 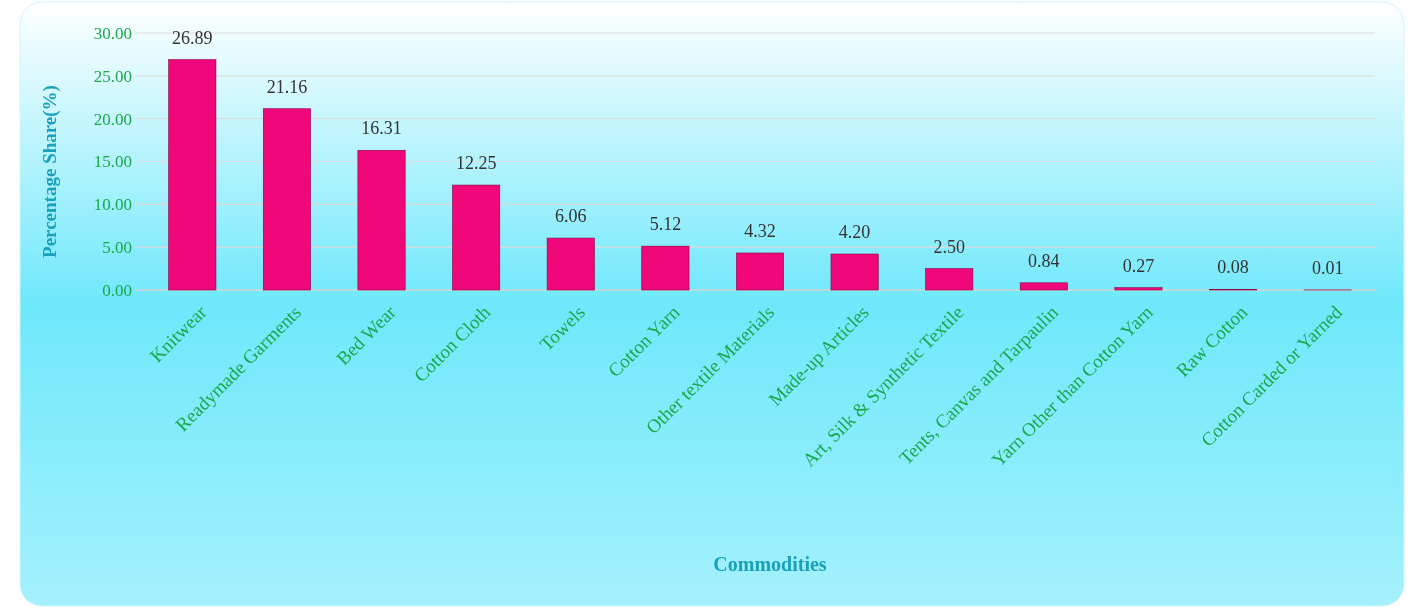 What do you see at coordinates (117, 290) in the screenshot?
I see `y-tick-label: 0.00` at bounding box center [117, 290].